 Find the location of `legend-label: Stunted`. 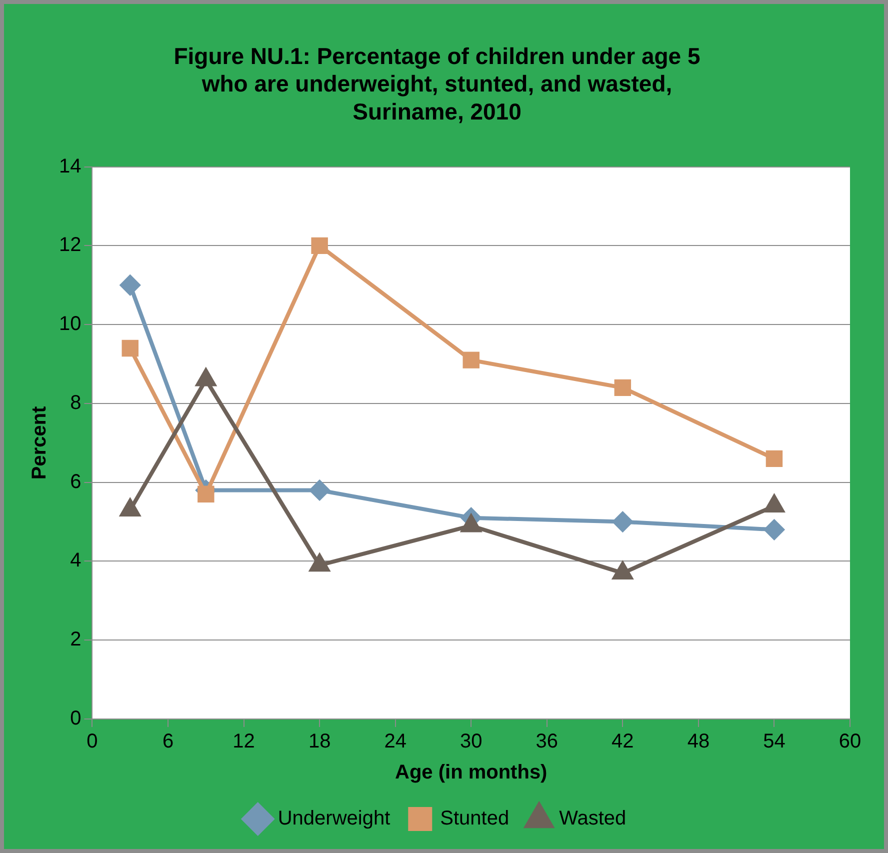

legend-label: Stunted is located at coordinates (475, 819).